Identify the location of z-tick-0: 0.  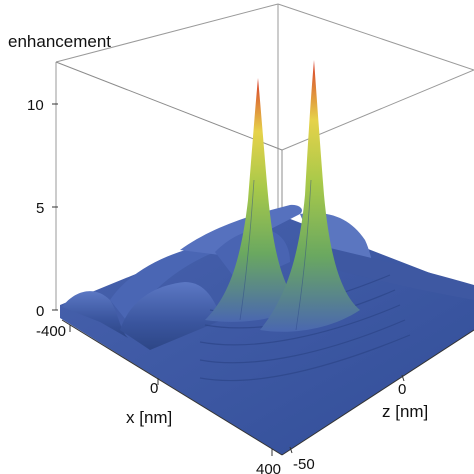
(40, 311).